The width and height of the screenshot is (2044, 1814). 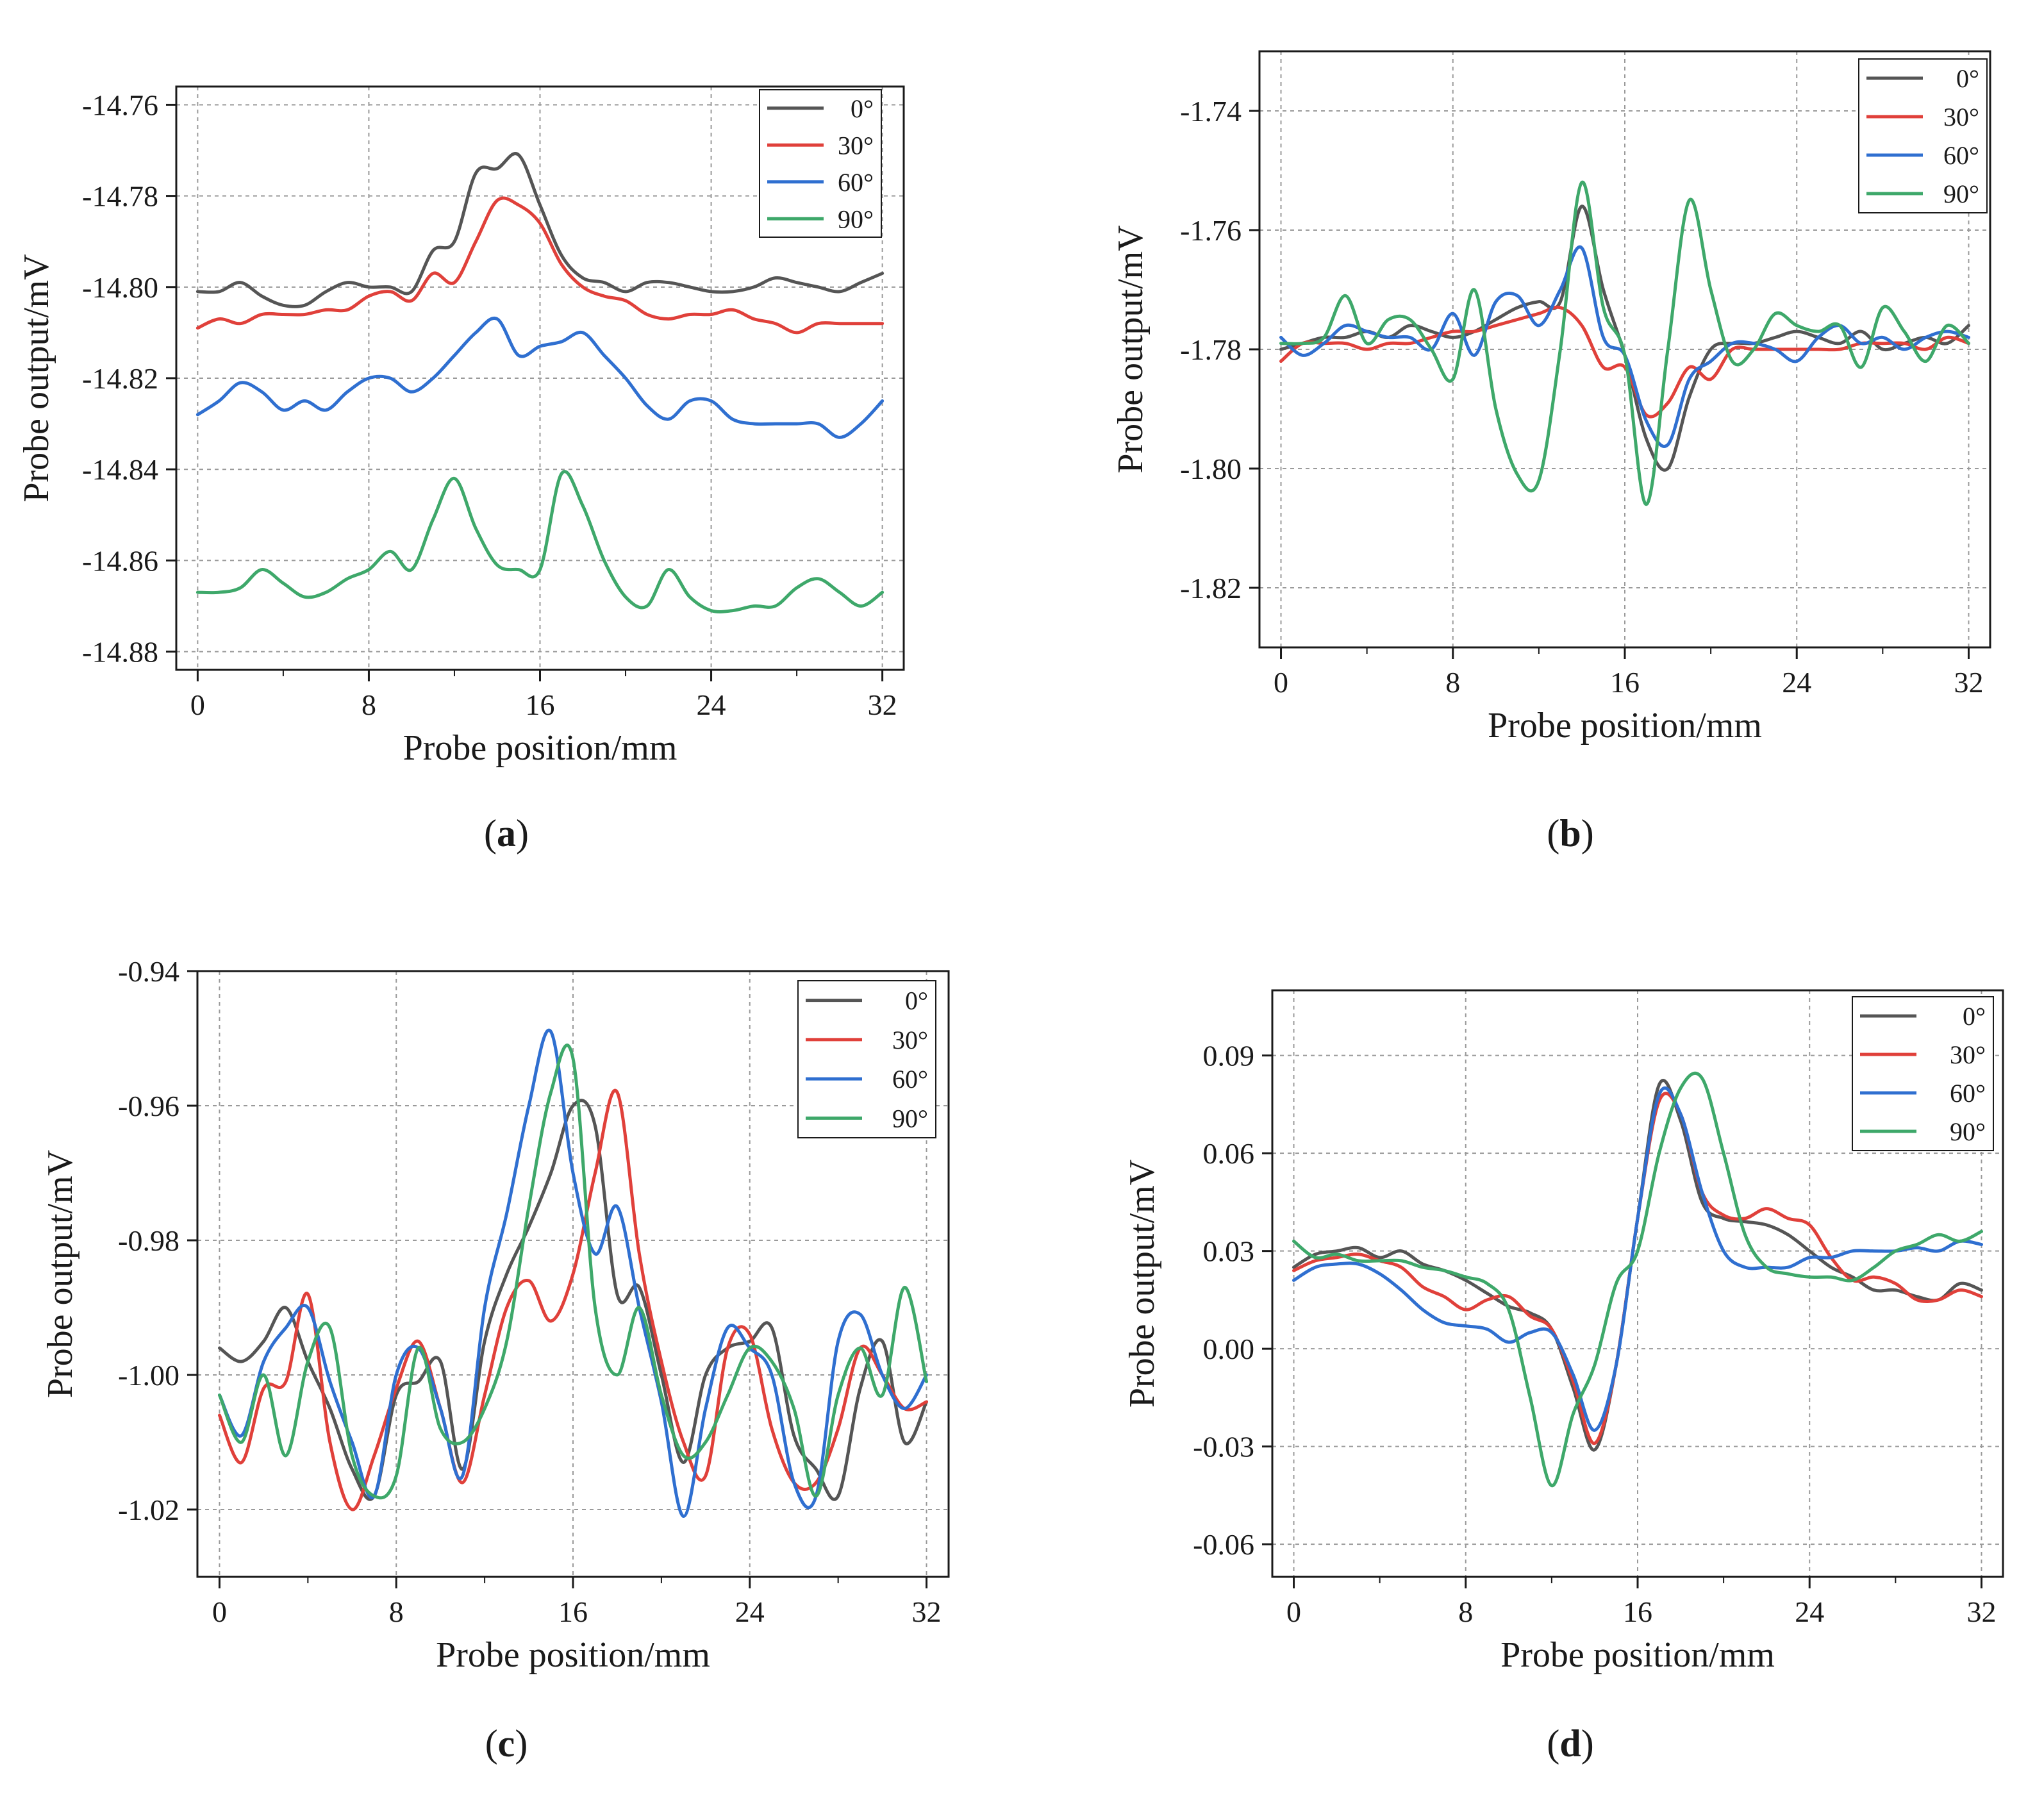 I want to click on y-tick-label: 0.09, so click(x=1229, y=1056).